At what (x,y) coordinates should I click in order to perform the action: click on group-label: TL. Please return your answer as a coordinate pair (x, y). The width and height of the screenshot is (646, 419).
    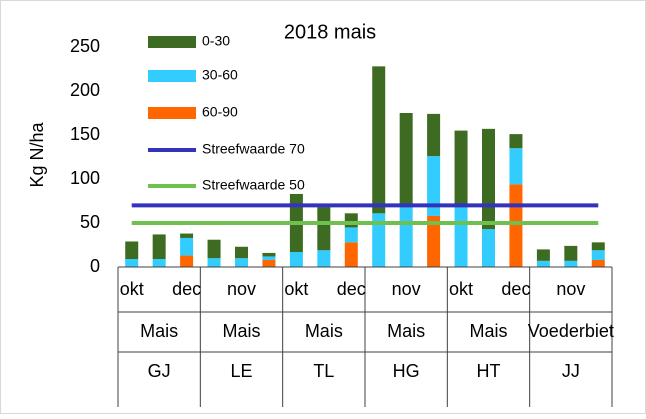
    Looking at the image, I should click on (323, 371).